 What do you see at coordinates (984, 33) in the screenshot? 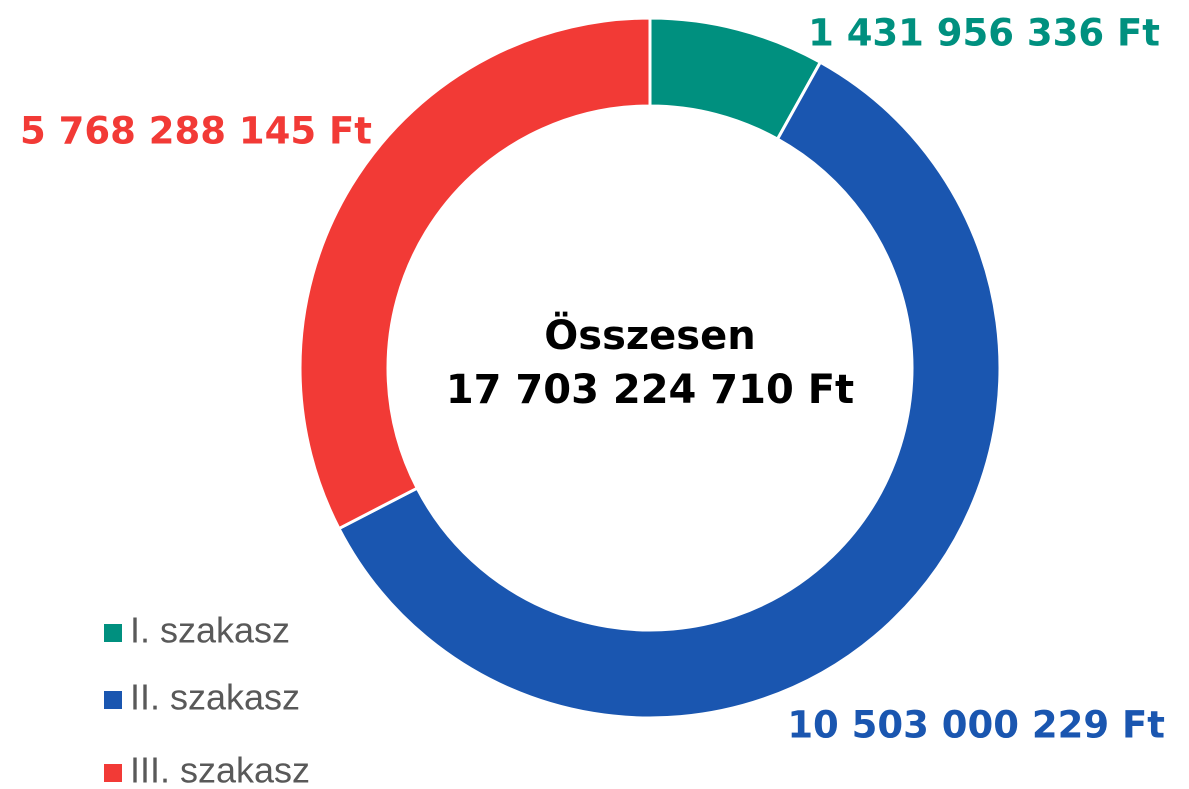
I see `value-label: 1 431 956 336 Ft` at bounding box center [984, 33].